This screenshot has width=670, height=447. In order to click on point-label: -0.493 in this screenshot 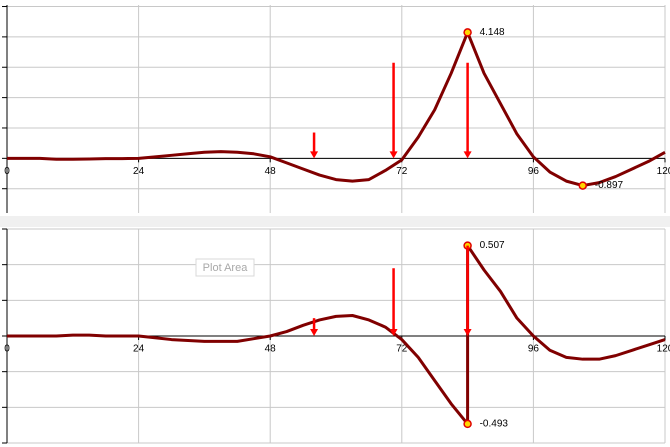, I will do `click(494, 424)`.